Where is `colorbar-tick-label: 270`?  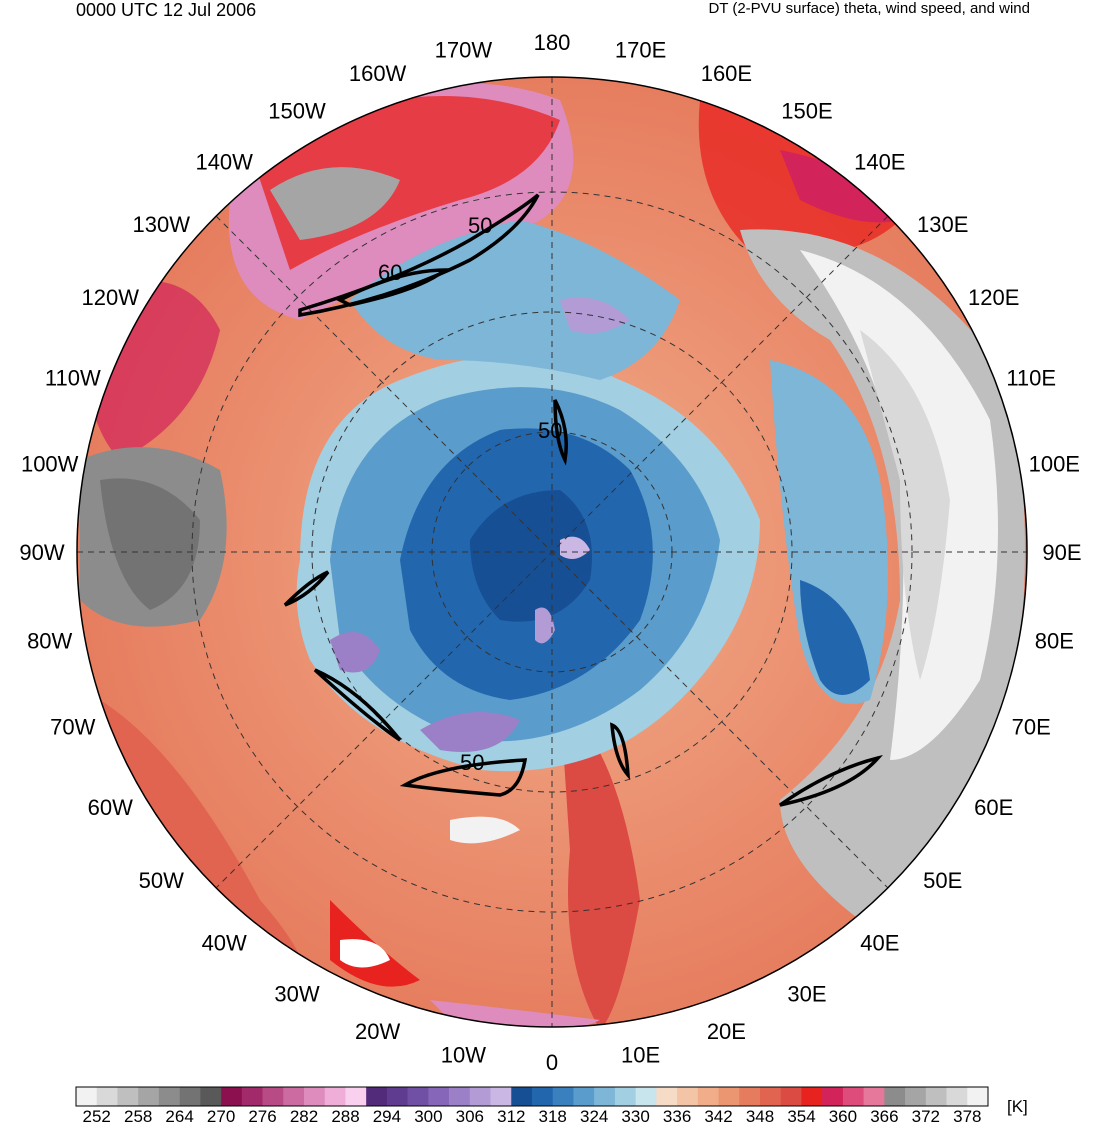 colorbar-tick-label: 270 is located at coordinates (221, 1116).